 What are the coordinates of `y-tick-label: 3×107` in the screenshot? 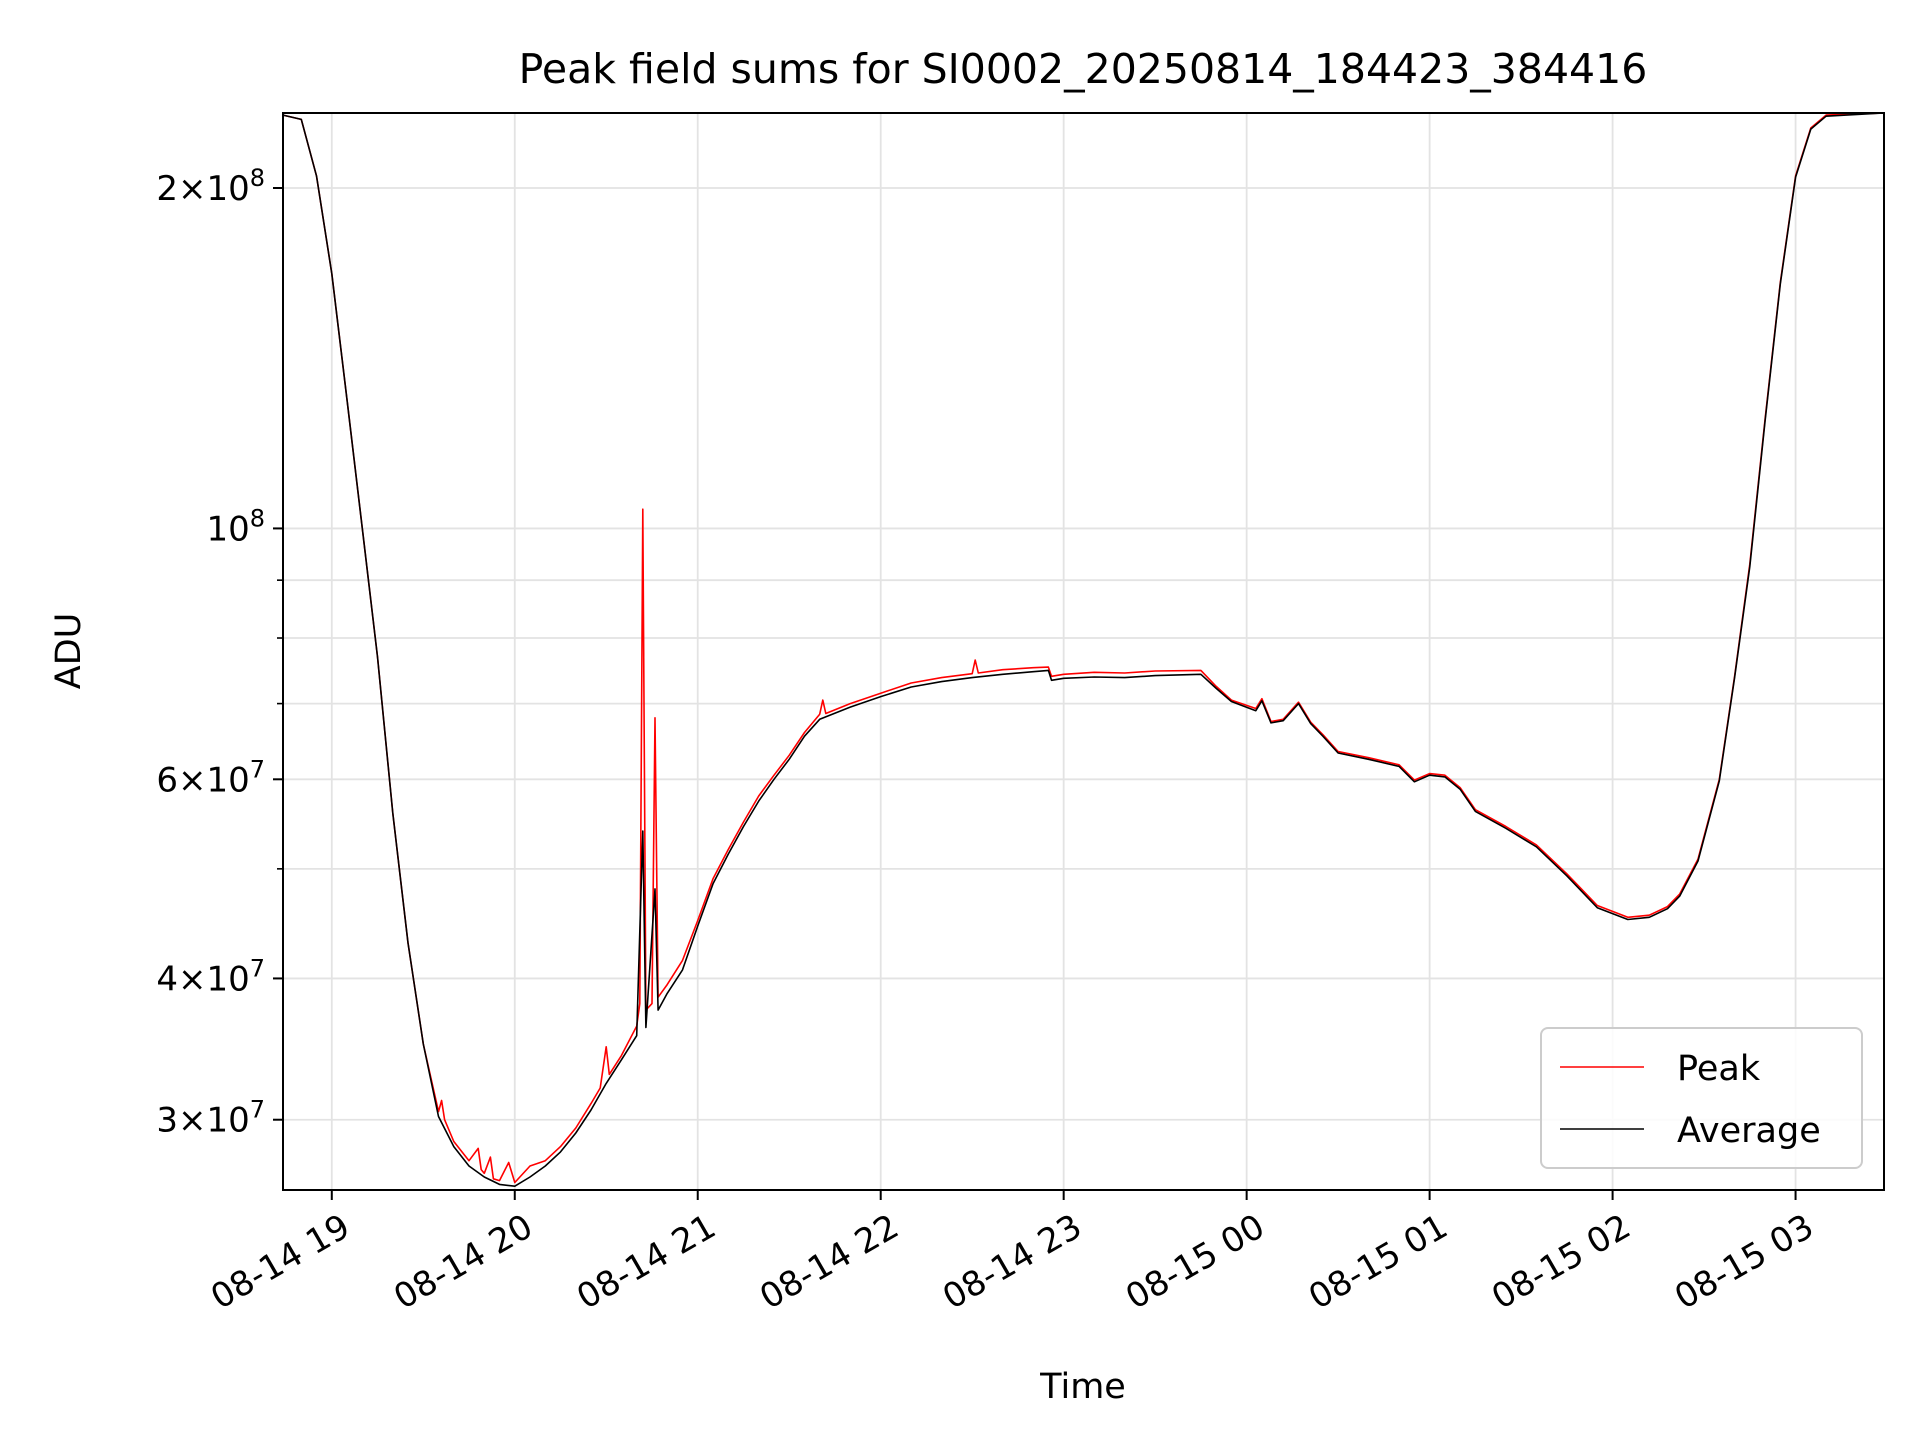 It's located at (210, 1118).